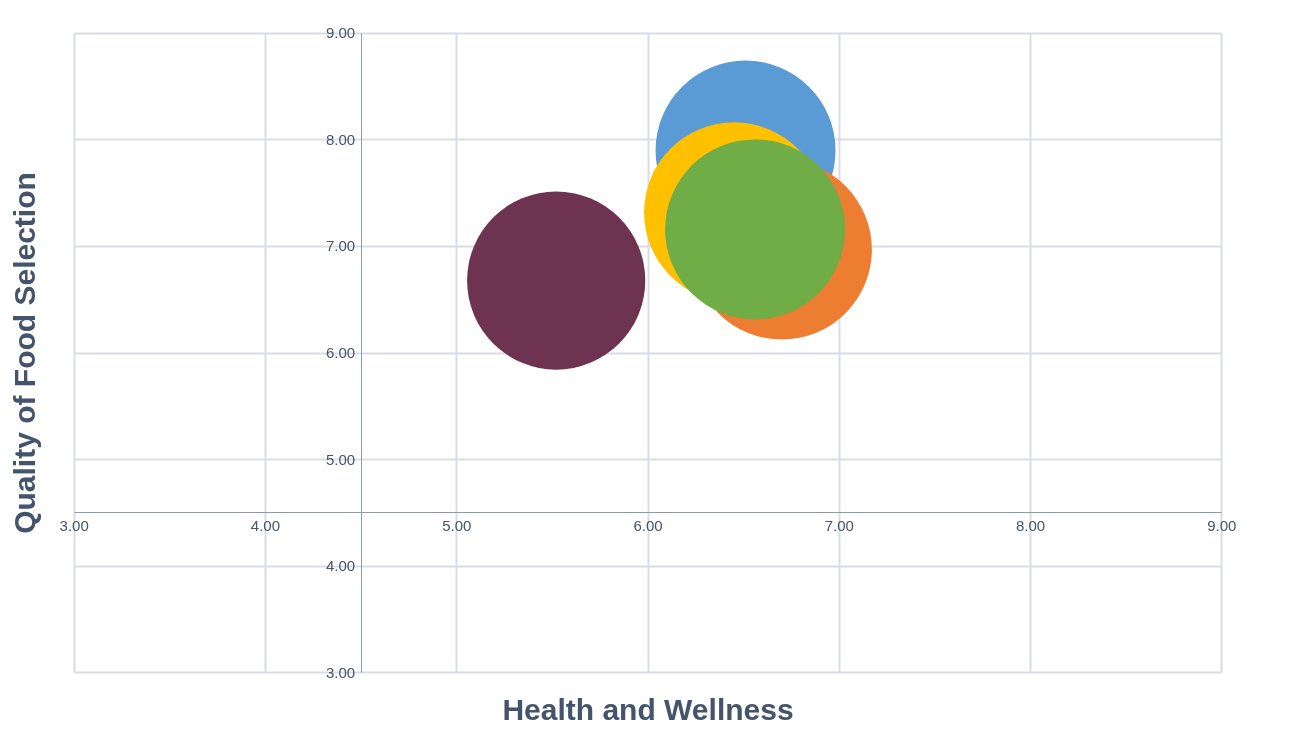  What do you see at coordinates (340, 459) in the screenshot?
I see `y-tick-label: 5.00` at bounding box center [340, 459].